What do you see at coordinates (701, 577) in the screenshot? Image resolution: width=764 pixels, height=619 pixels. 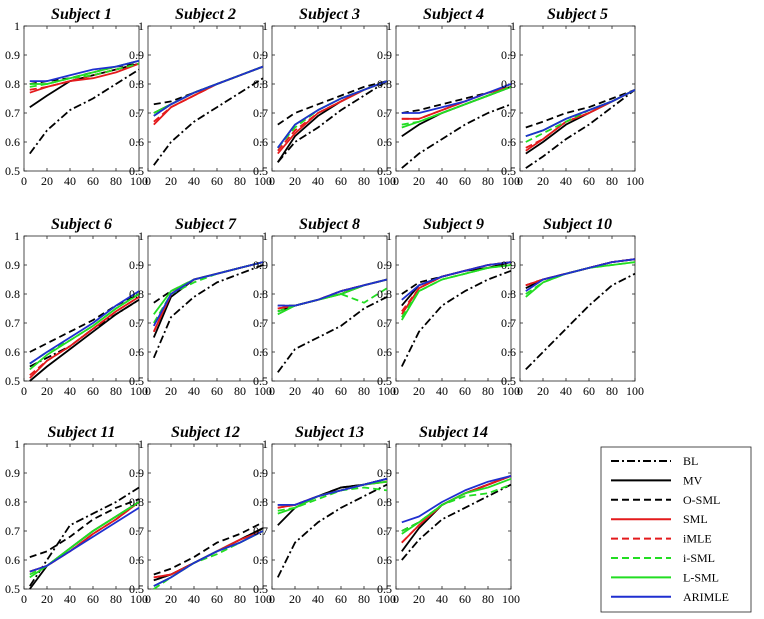 I see `legend-label-l-sml: L-SML` at bounding box center [701, 577].